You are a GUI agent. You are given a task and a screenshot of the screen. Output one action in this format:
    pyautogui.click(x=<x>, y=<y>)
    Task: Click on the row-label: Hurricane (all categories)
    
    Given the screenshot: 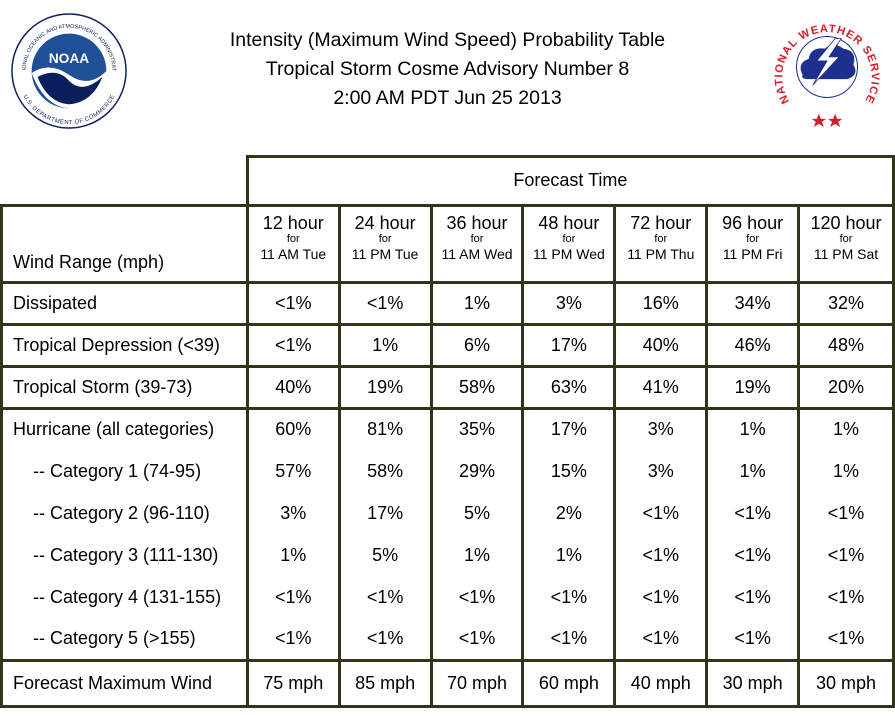 What is the action you would take?
    pyautogui.click(x=124, y=429)
    